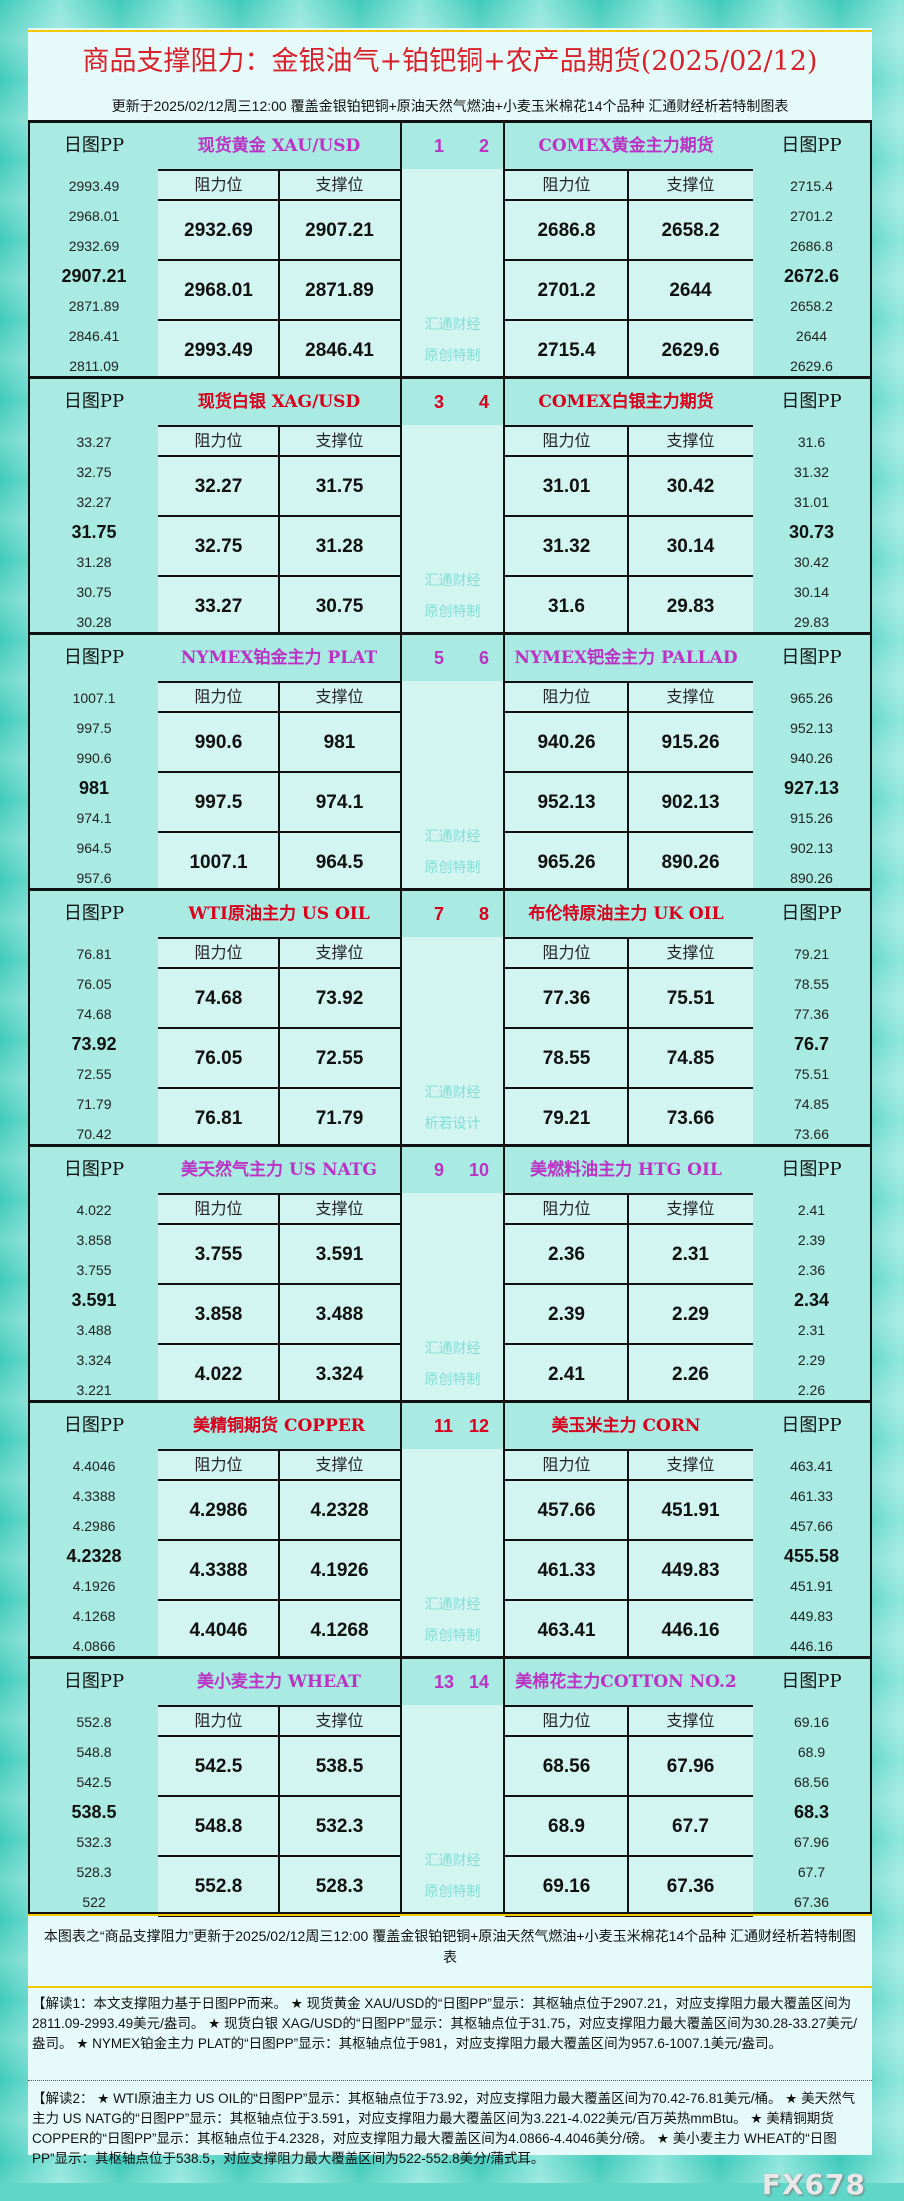 The width and height of the screenshot is (904, 2201). Describe the element at coordinates (690, 547) in the screenshot. I see `support-value: 30.14` at that location.